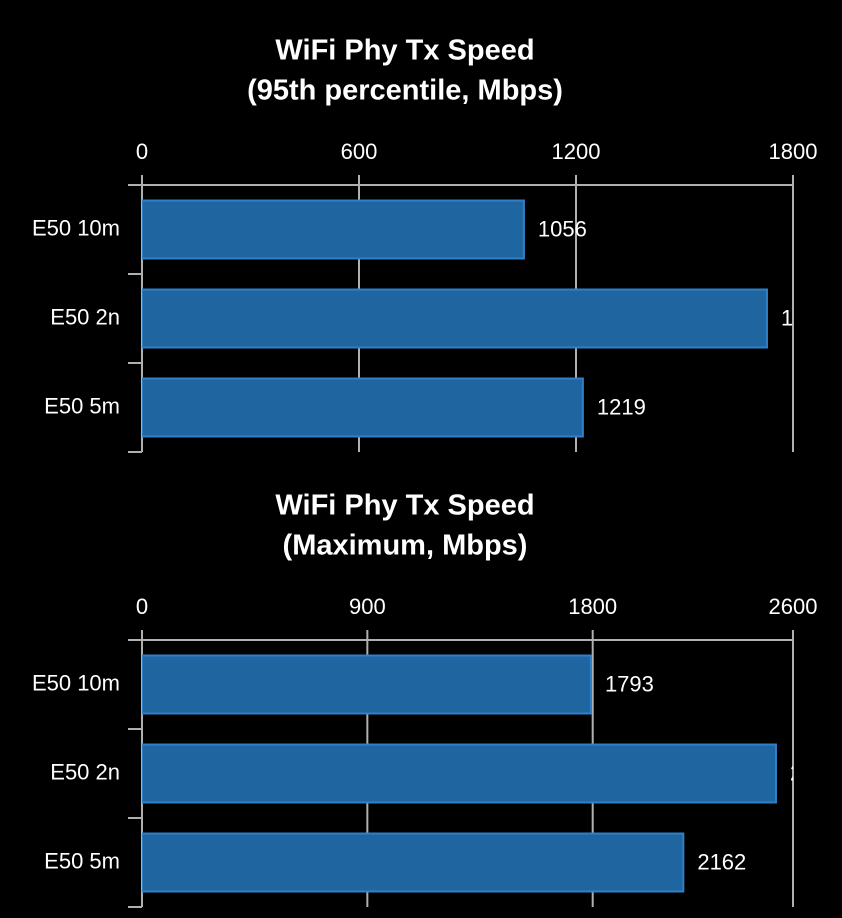  What do you see at coordinates (629, 683) in the screenshot?
I see `data-label: 1793` at bounding box center [629, 683].